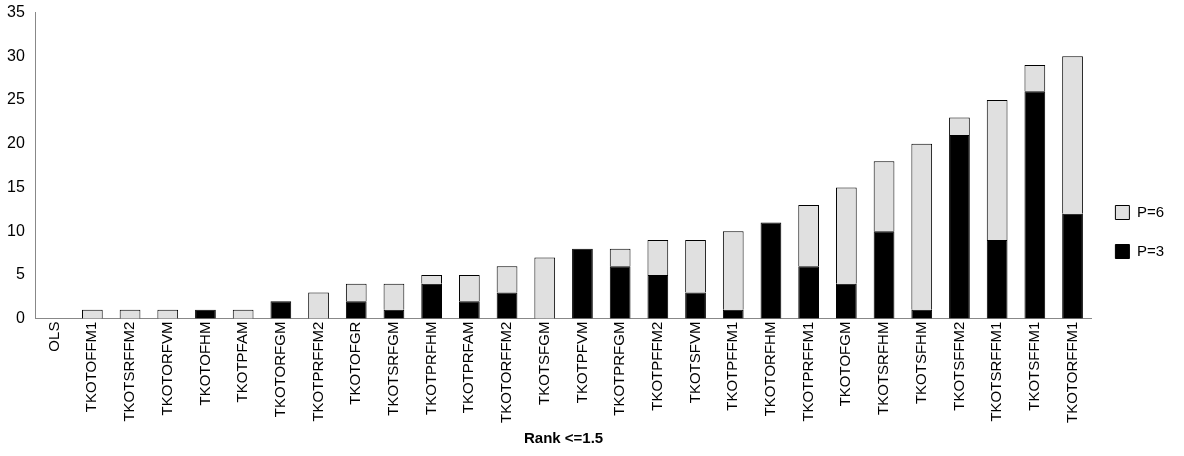 The width and height of the screenshot is (1184, 456). What do you see at coordinates (166, 368) in the screenshot?
I see `x-tick-label: TKOTORFVM` at bounding box center [166, 368].